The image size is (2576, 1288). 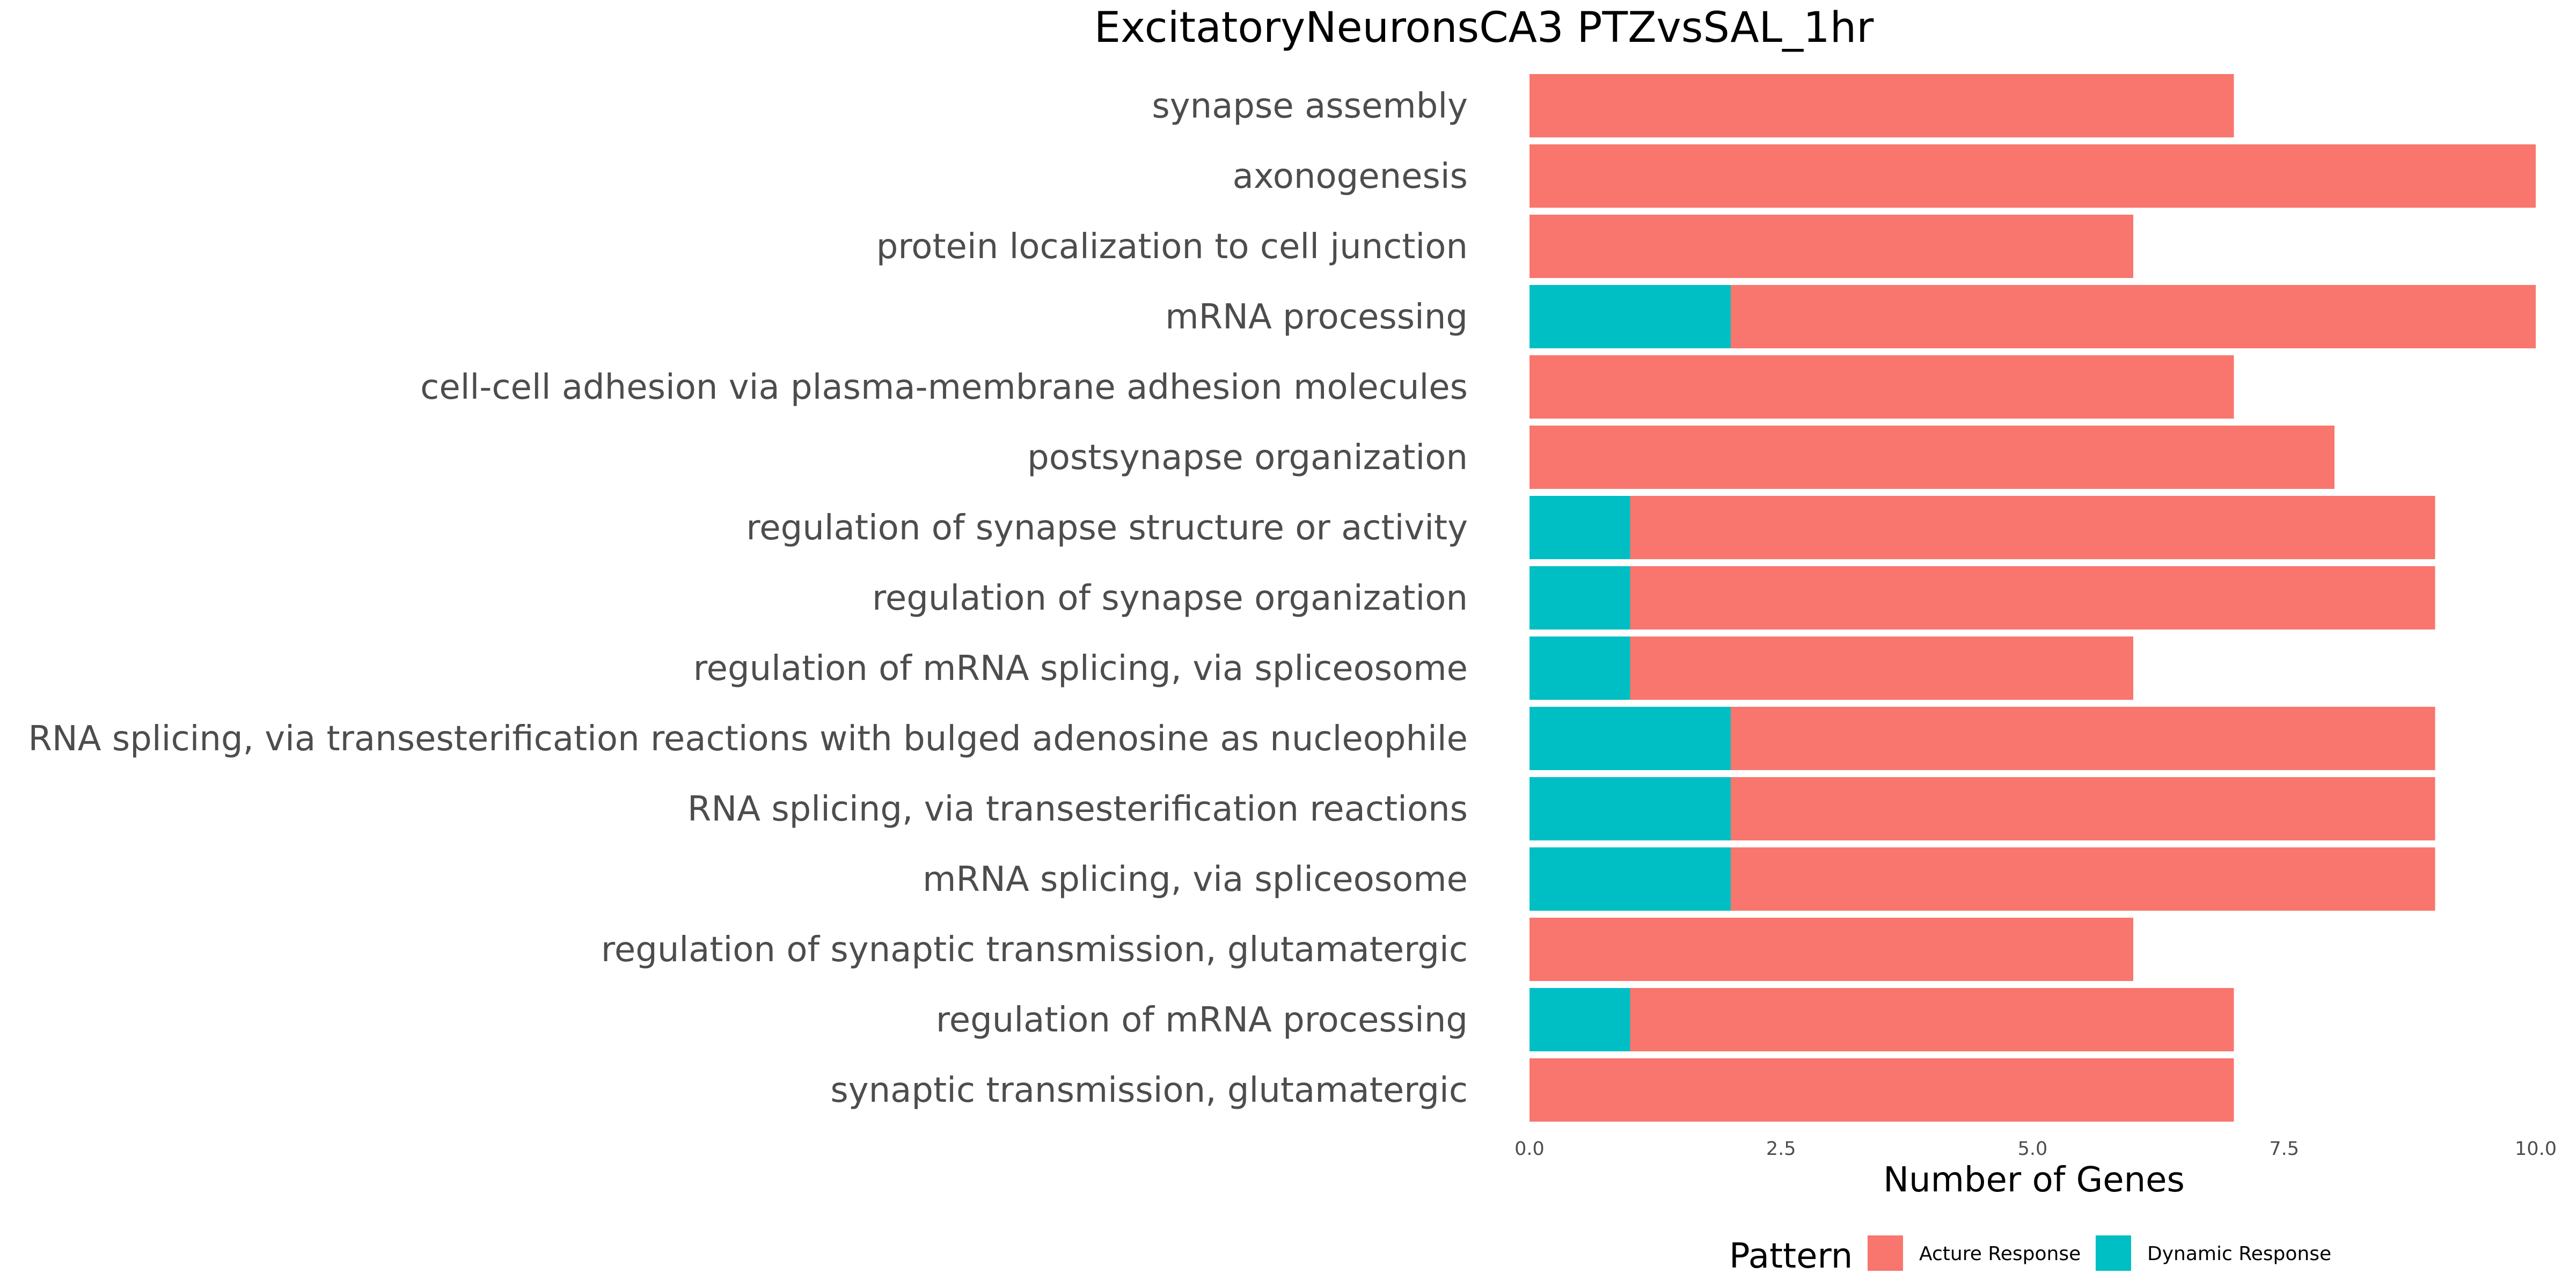 What do you see at coordinates (1202, 1020) in the screenshot?
I see `category-label: regulation of mRNA processing` at bounding box center [1202, 1020].